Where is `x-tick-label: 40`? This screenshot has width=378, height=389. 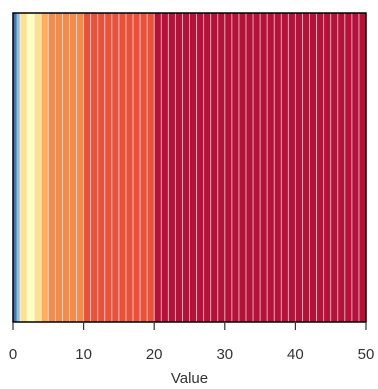
x-tick-label: 40 is located at coordinates (295, 354).